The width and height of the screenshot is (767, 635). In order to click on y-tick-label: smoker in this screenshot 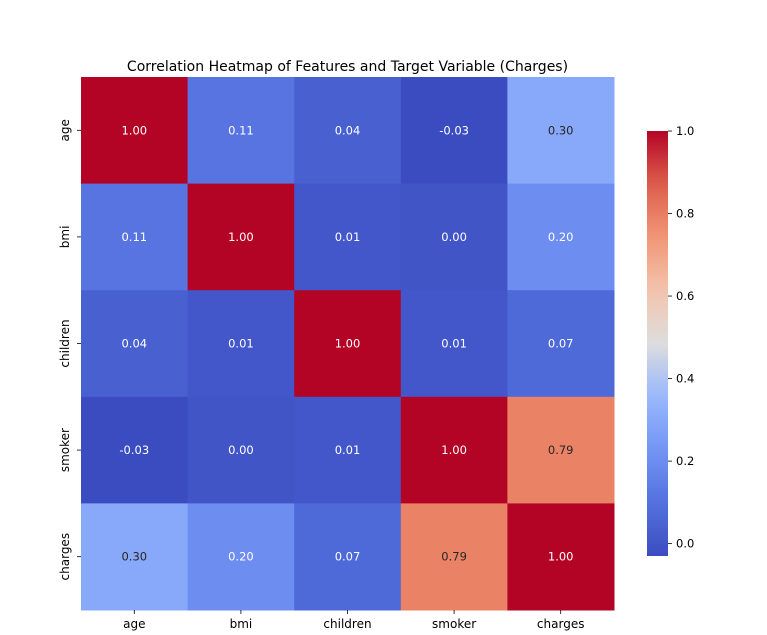, I will do `click(65, 450)`.